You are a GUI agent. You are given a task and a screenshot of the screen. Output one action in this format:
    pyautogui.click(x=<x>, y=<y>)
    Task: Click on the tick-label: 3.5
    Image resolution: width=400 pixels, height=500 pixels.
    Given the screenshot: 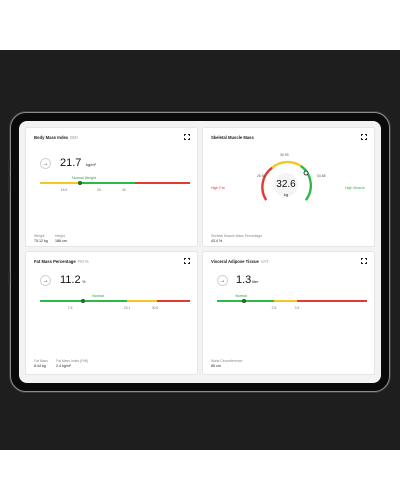 What is the action you would take?
    pyautogui.click(x=297, y=308)
    